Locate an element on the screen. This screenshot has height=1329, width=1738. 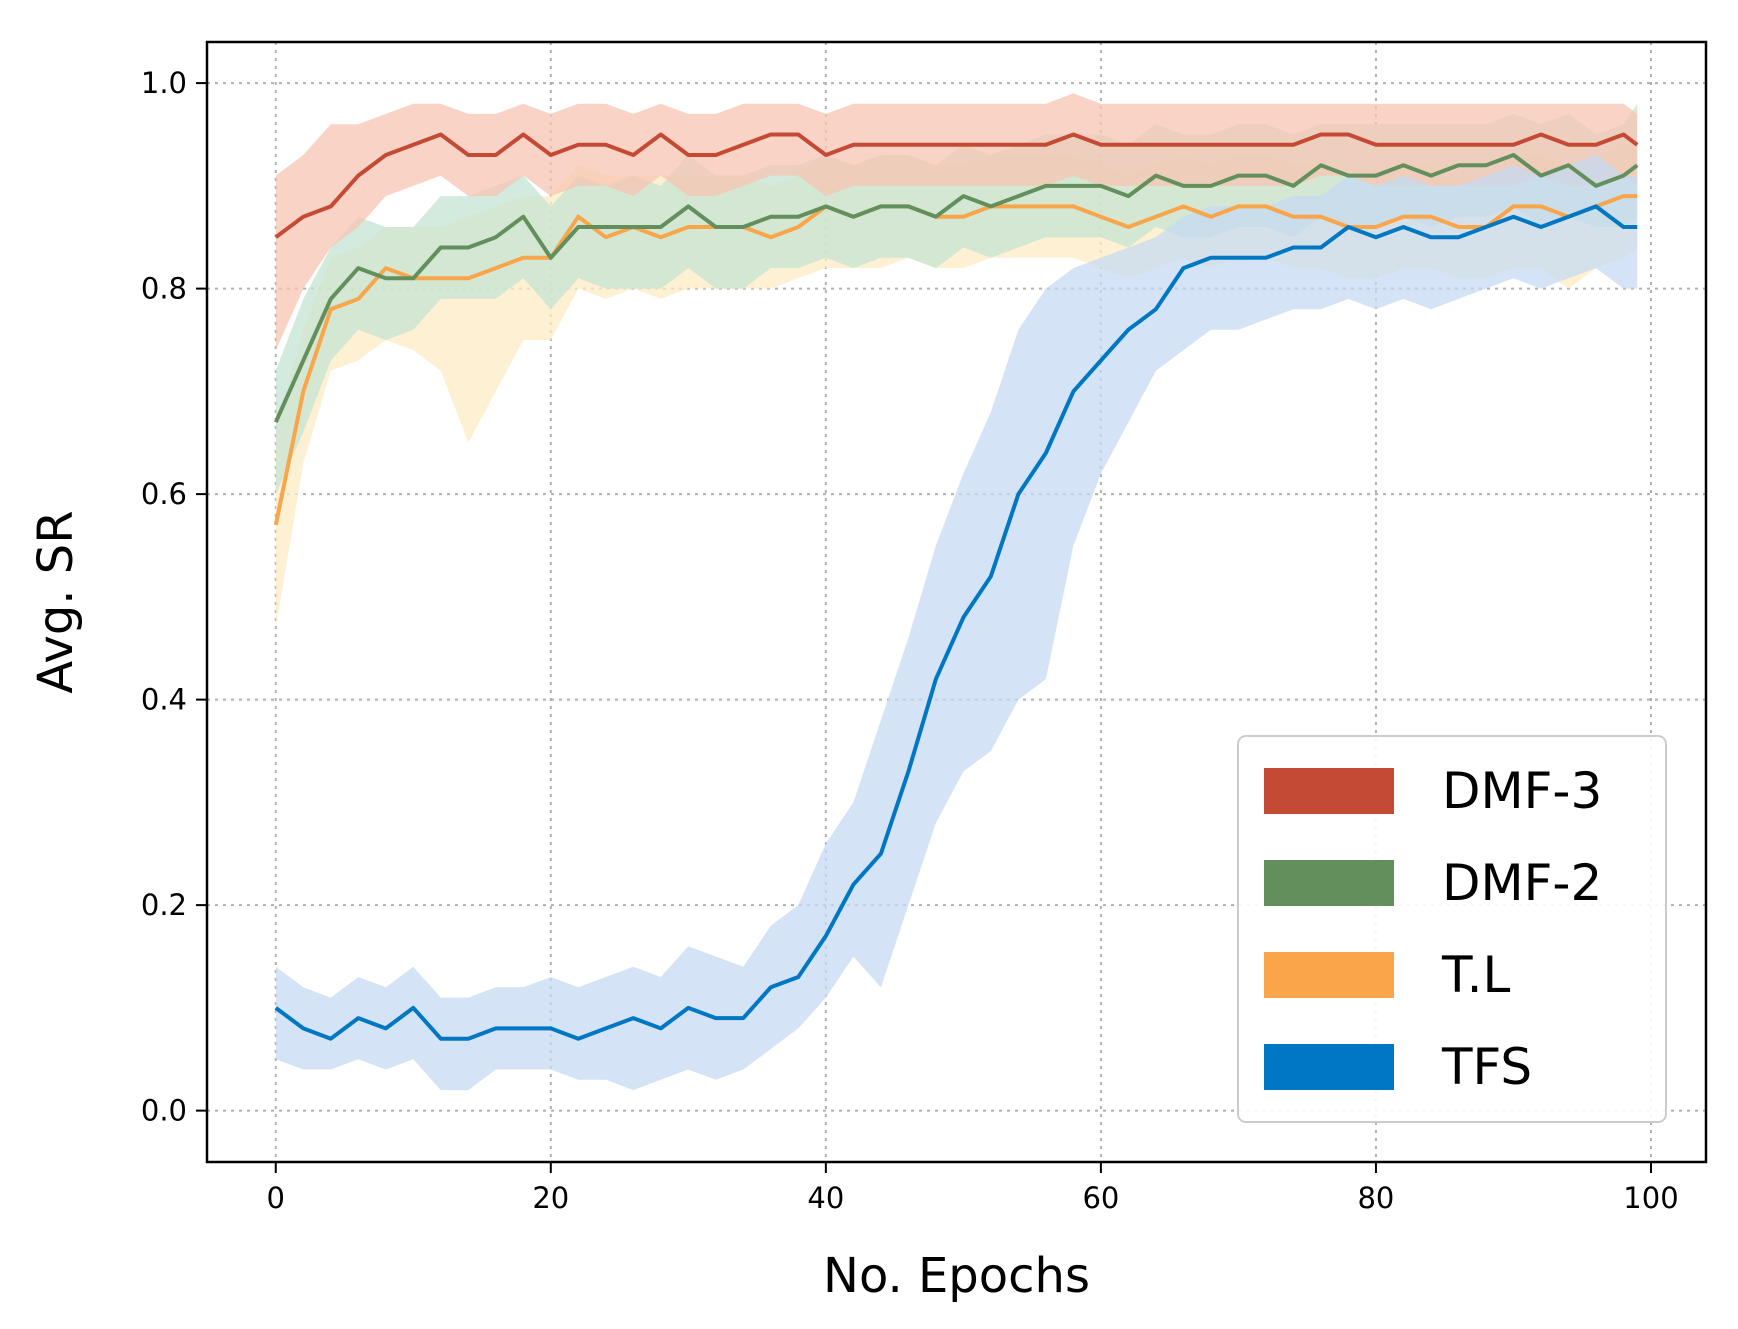
y-tick-label: 0.2 is located at coordinates (164, 905).